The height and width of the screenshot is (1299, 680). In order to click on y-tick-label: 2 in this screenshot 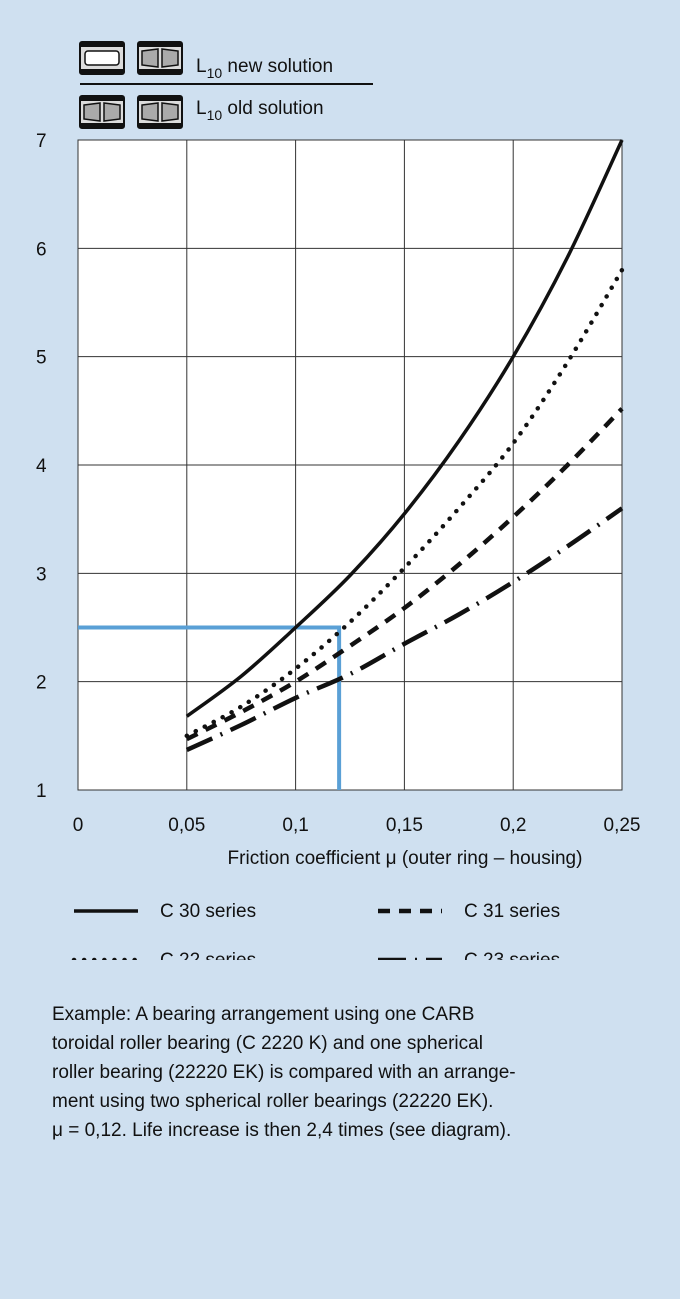, I will do `click(41, 683)`.